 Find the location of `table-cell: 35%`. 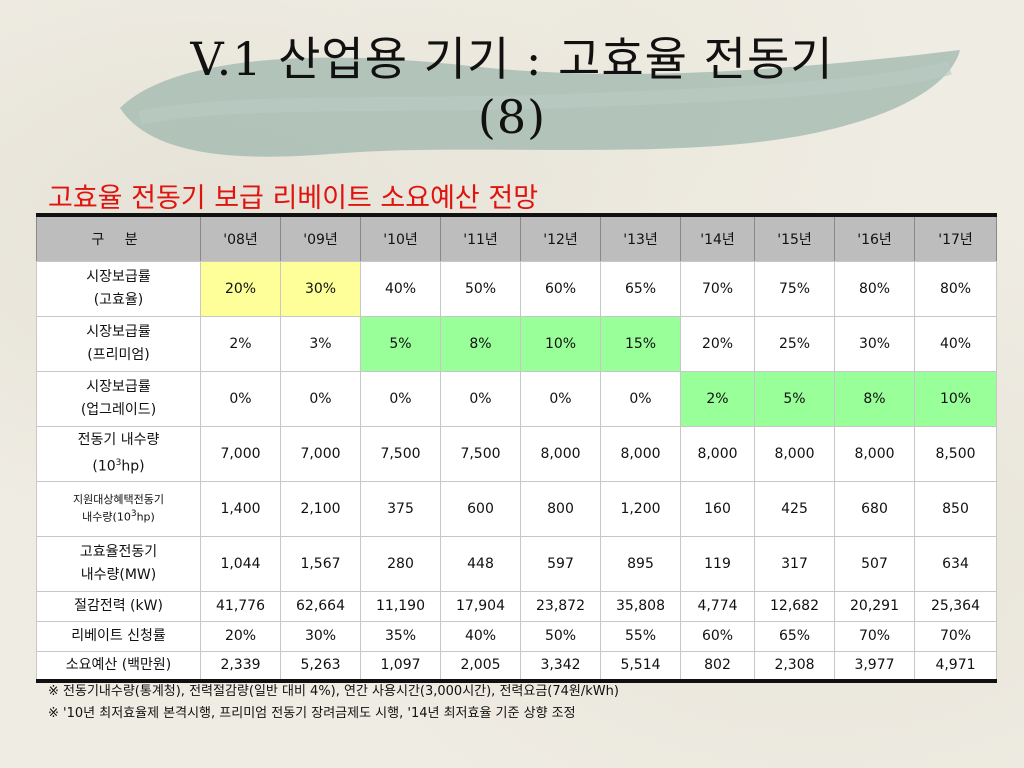

table-cell: 35% is located at coordinates (400, 636).